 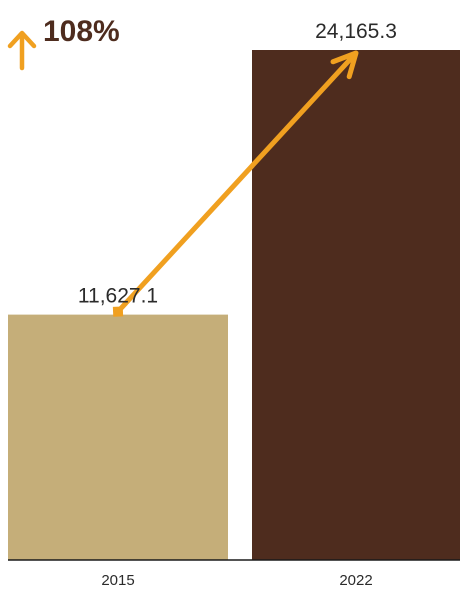 What do you see at coordinates (22, 50) in the screenshot?
I see `up-arrow-icon` at bounding box center [22, 50].